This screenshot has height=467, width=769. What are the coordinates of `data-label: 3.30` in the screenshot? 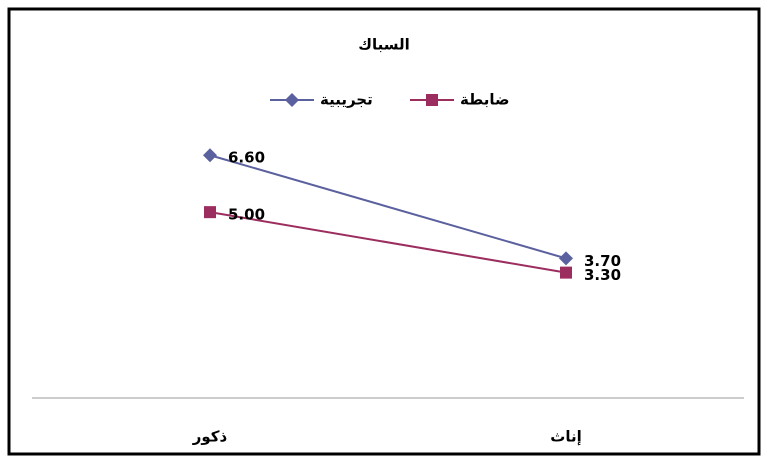 It's located at (602, 275).